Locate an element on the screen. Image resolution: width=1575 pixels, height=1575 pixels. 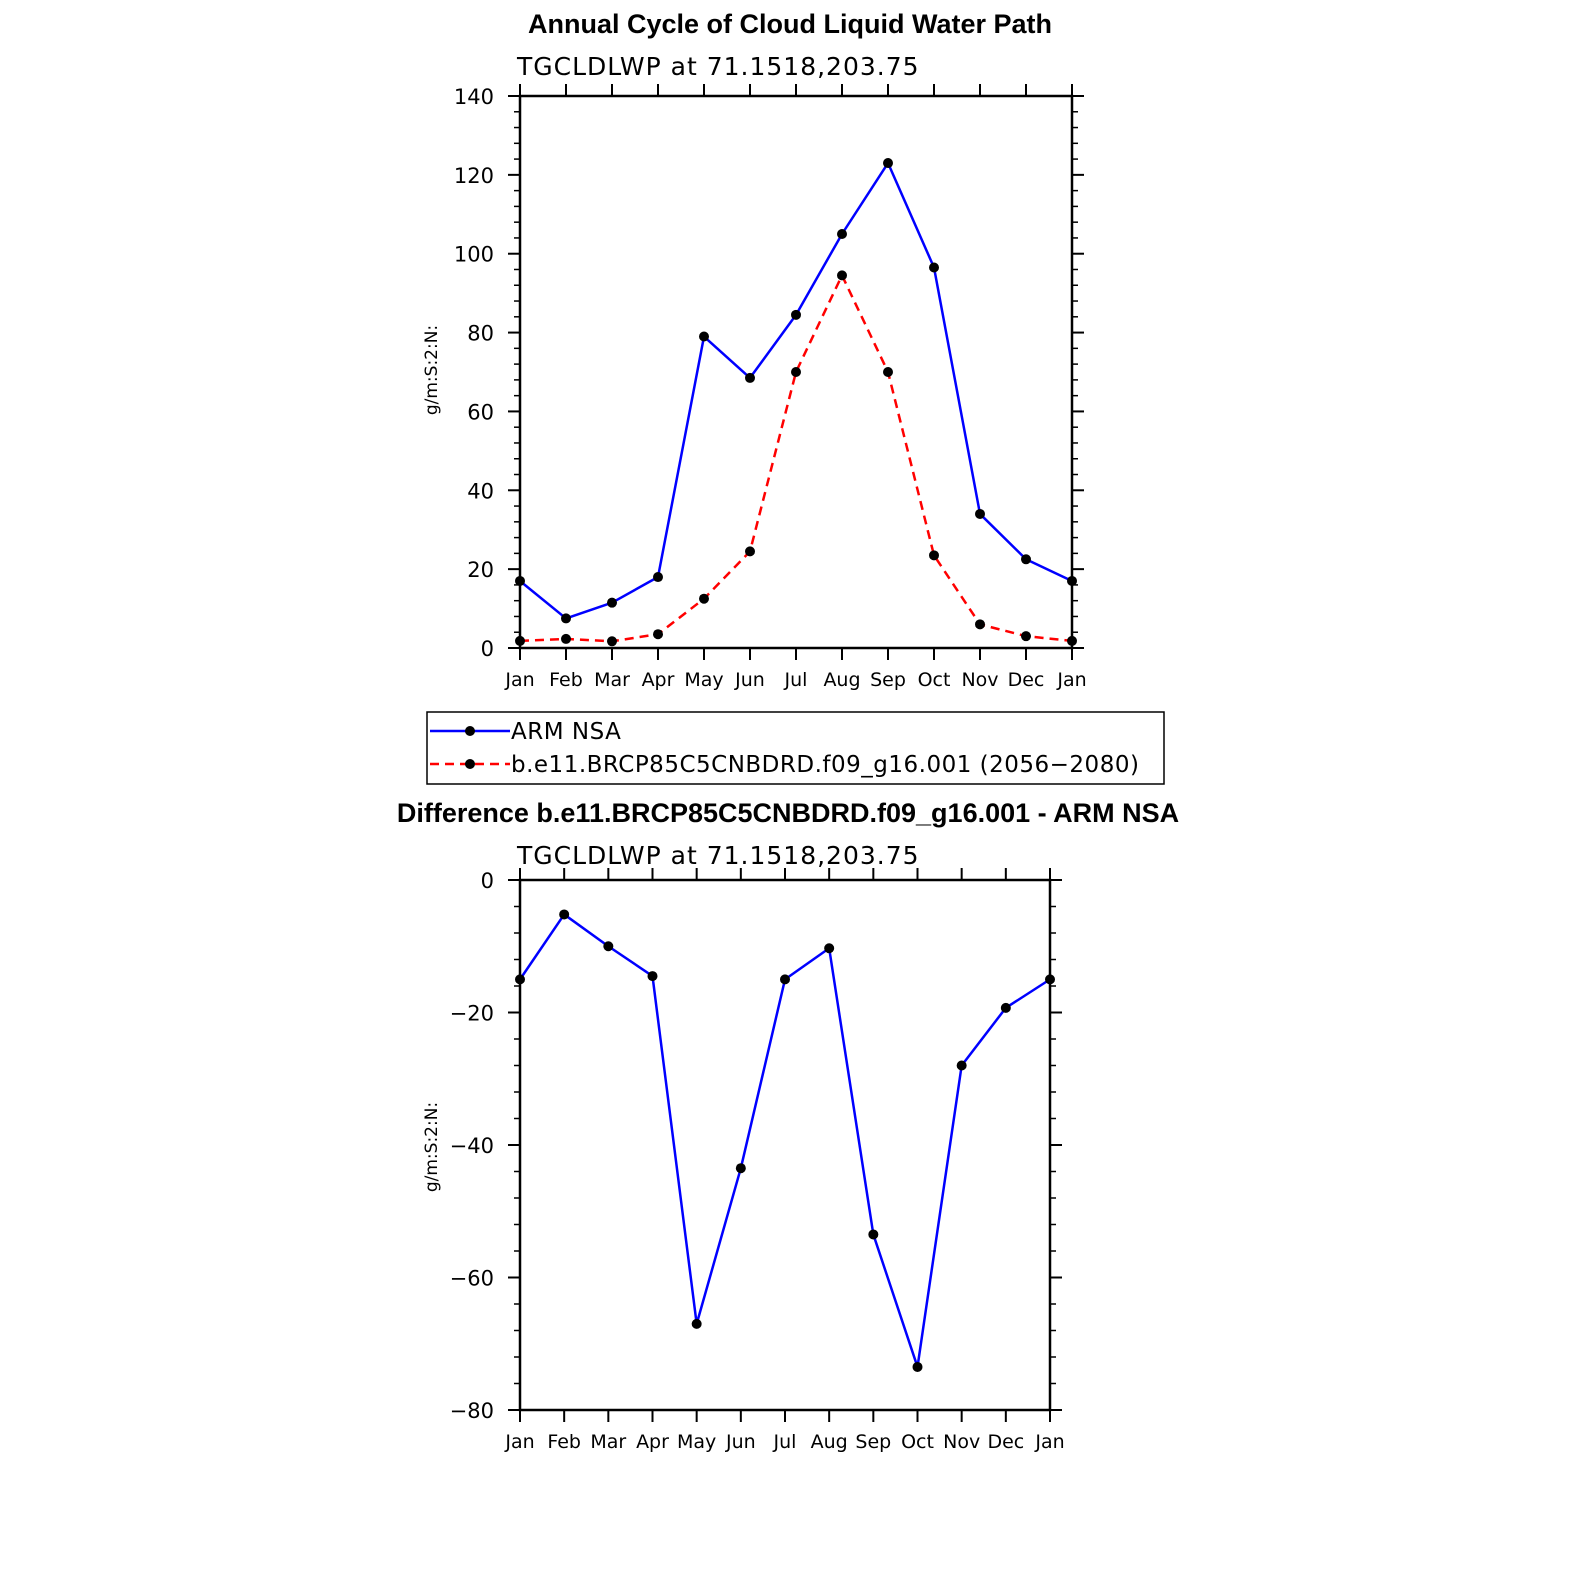
bottom-xtick-label: Dec is located at coordinates (1005, 1442).